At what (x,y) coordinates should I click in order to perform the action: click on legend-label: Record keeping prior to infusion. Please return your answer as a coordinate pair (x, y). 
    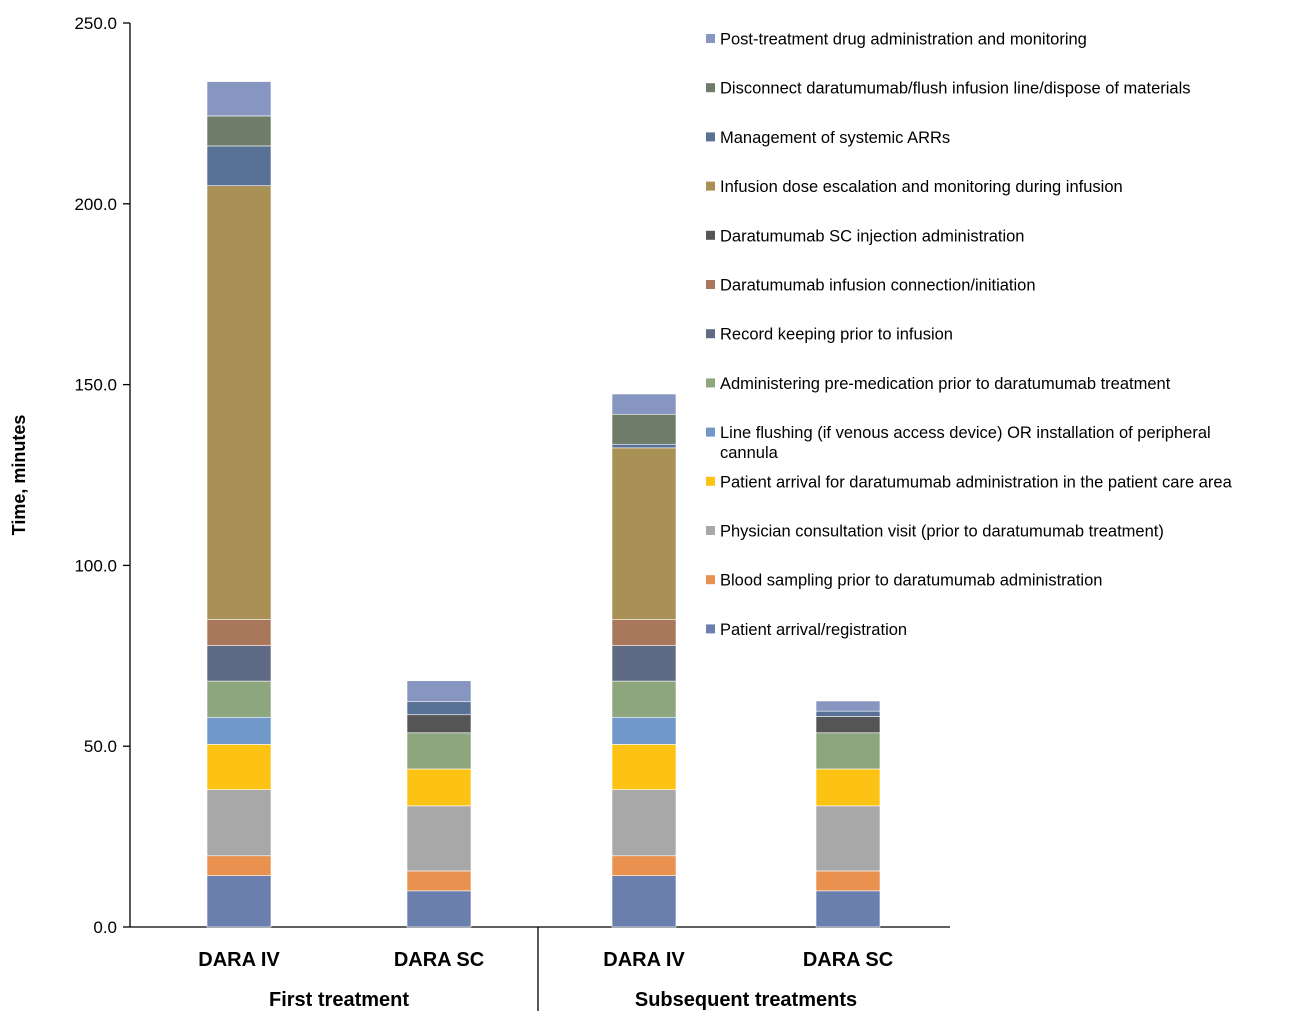
    Looking at the image, I should click on (836, 335).